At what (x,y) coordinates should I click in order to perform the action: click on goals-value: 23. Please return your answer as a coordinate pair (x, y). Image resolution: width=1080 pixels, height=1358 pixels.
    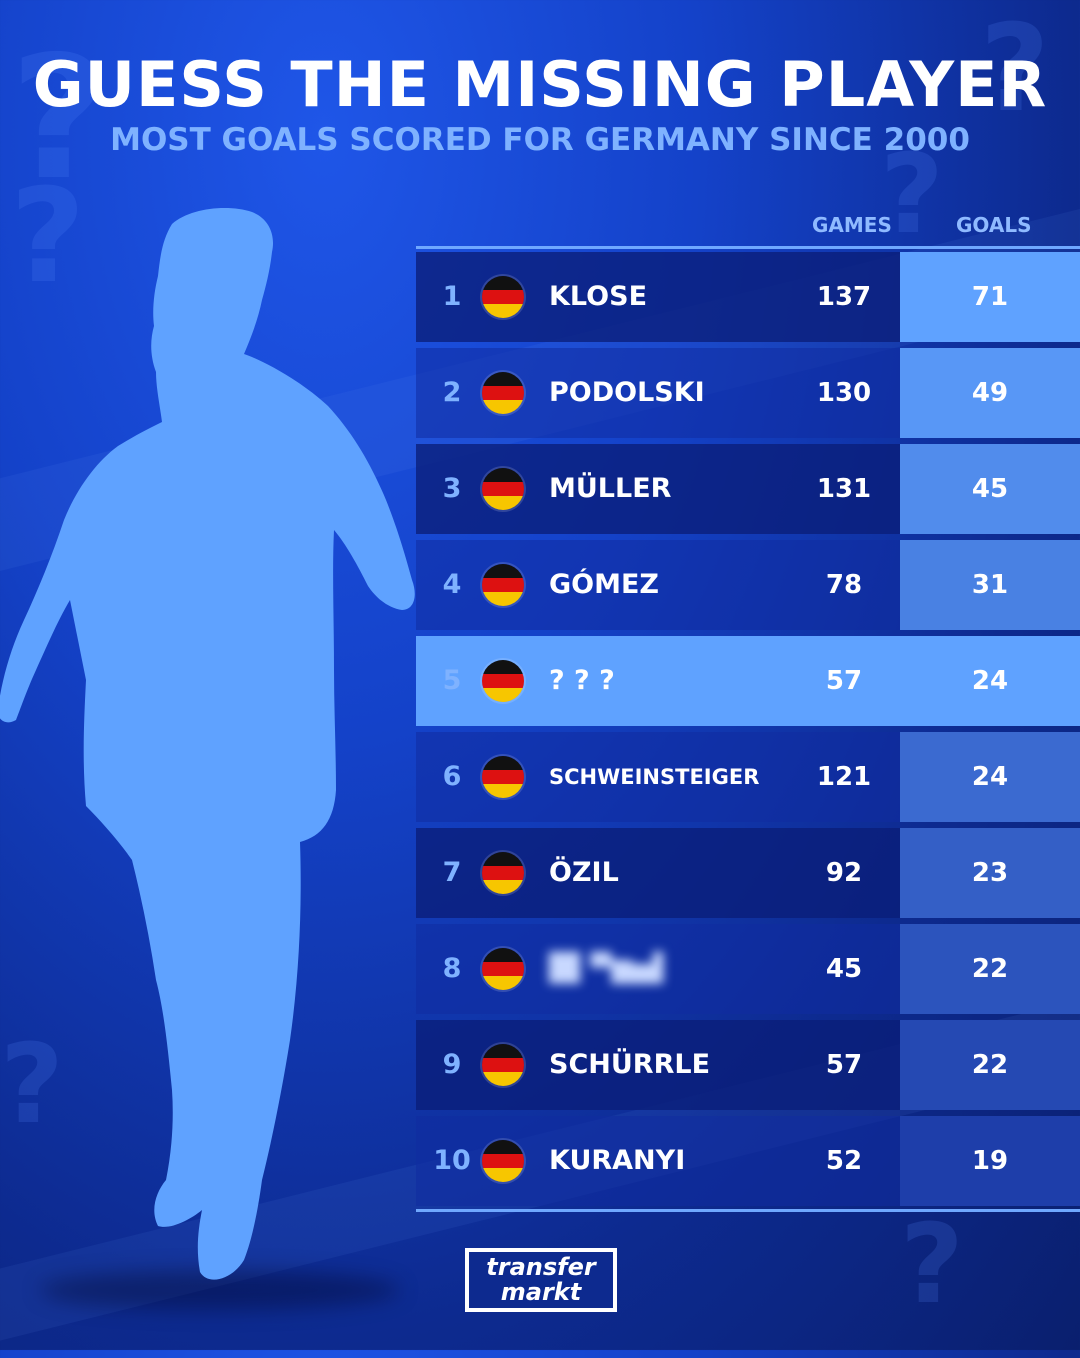
    Looking at the image, I should click on (990, 873).